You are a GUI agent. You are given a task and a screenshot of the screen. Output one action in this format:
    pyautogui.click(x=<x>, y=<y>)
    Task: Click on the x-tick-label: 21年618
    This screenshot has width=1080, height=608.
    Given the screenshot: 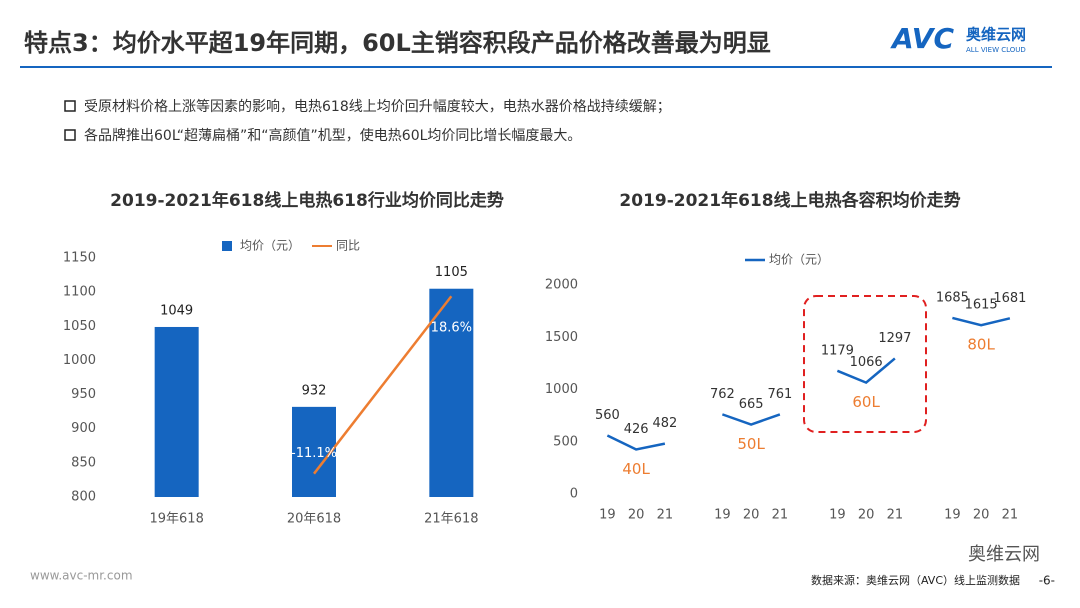 What is the action you would take?
    pyautogui.click(x=451, y=519)
    